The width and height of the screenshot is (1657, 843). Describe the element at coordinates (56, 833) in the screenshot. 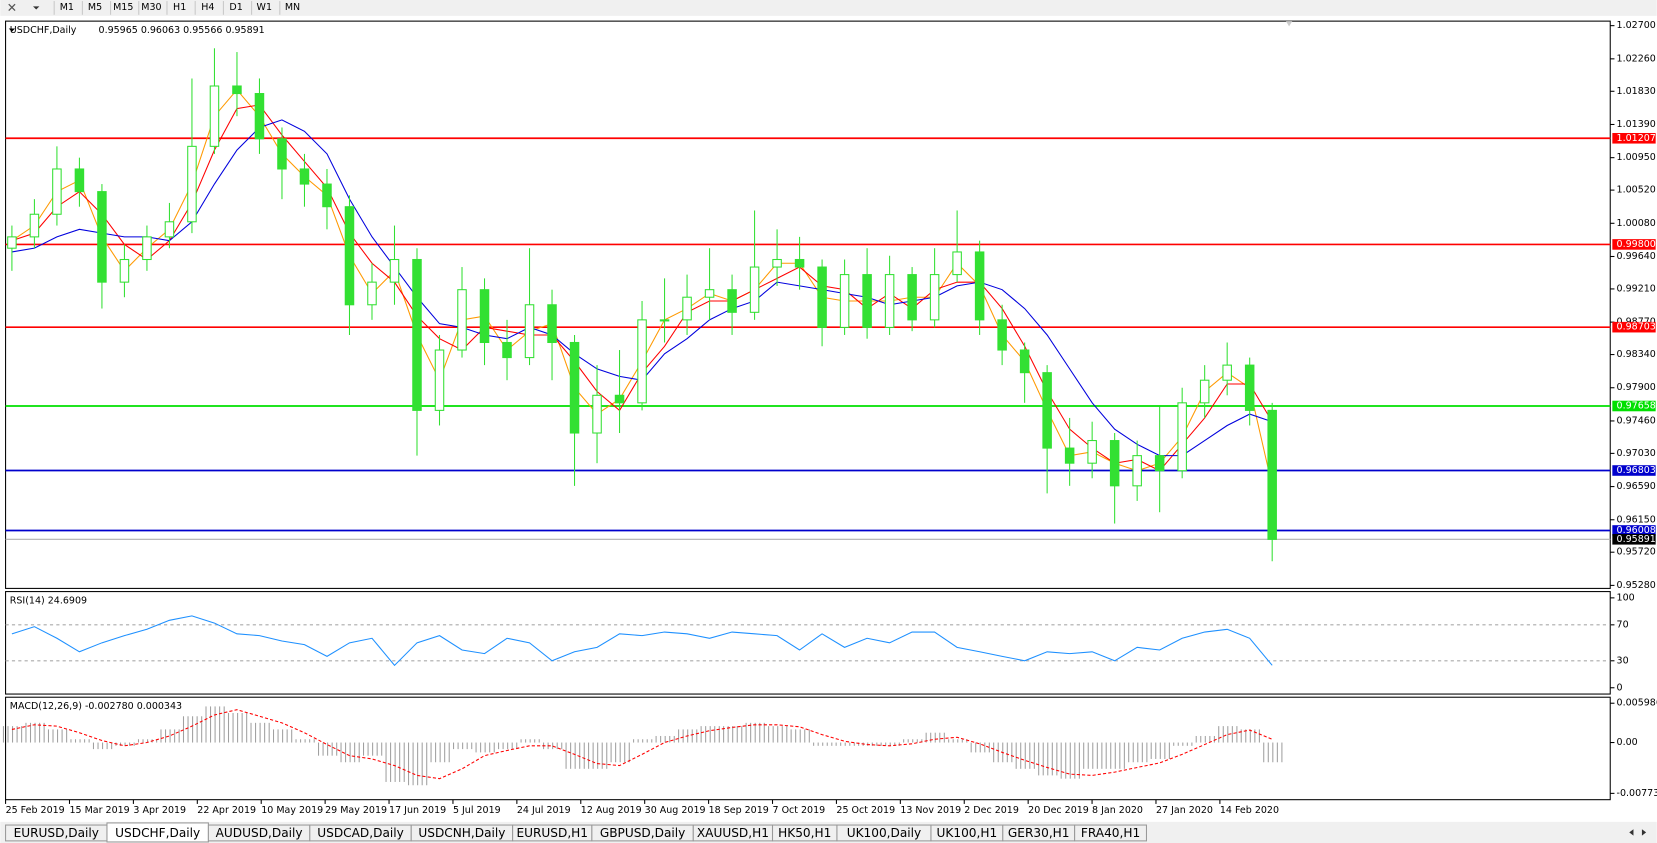

I see `tab-label: EURUSD,Daily` at that location.